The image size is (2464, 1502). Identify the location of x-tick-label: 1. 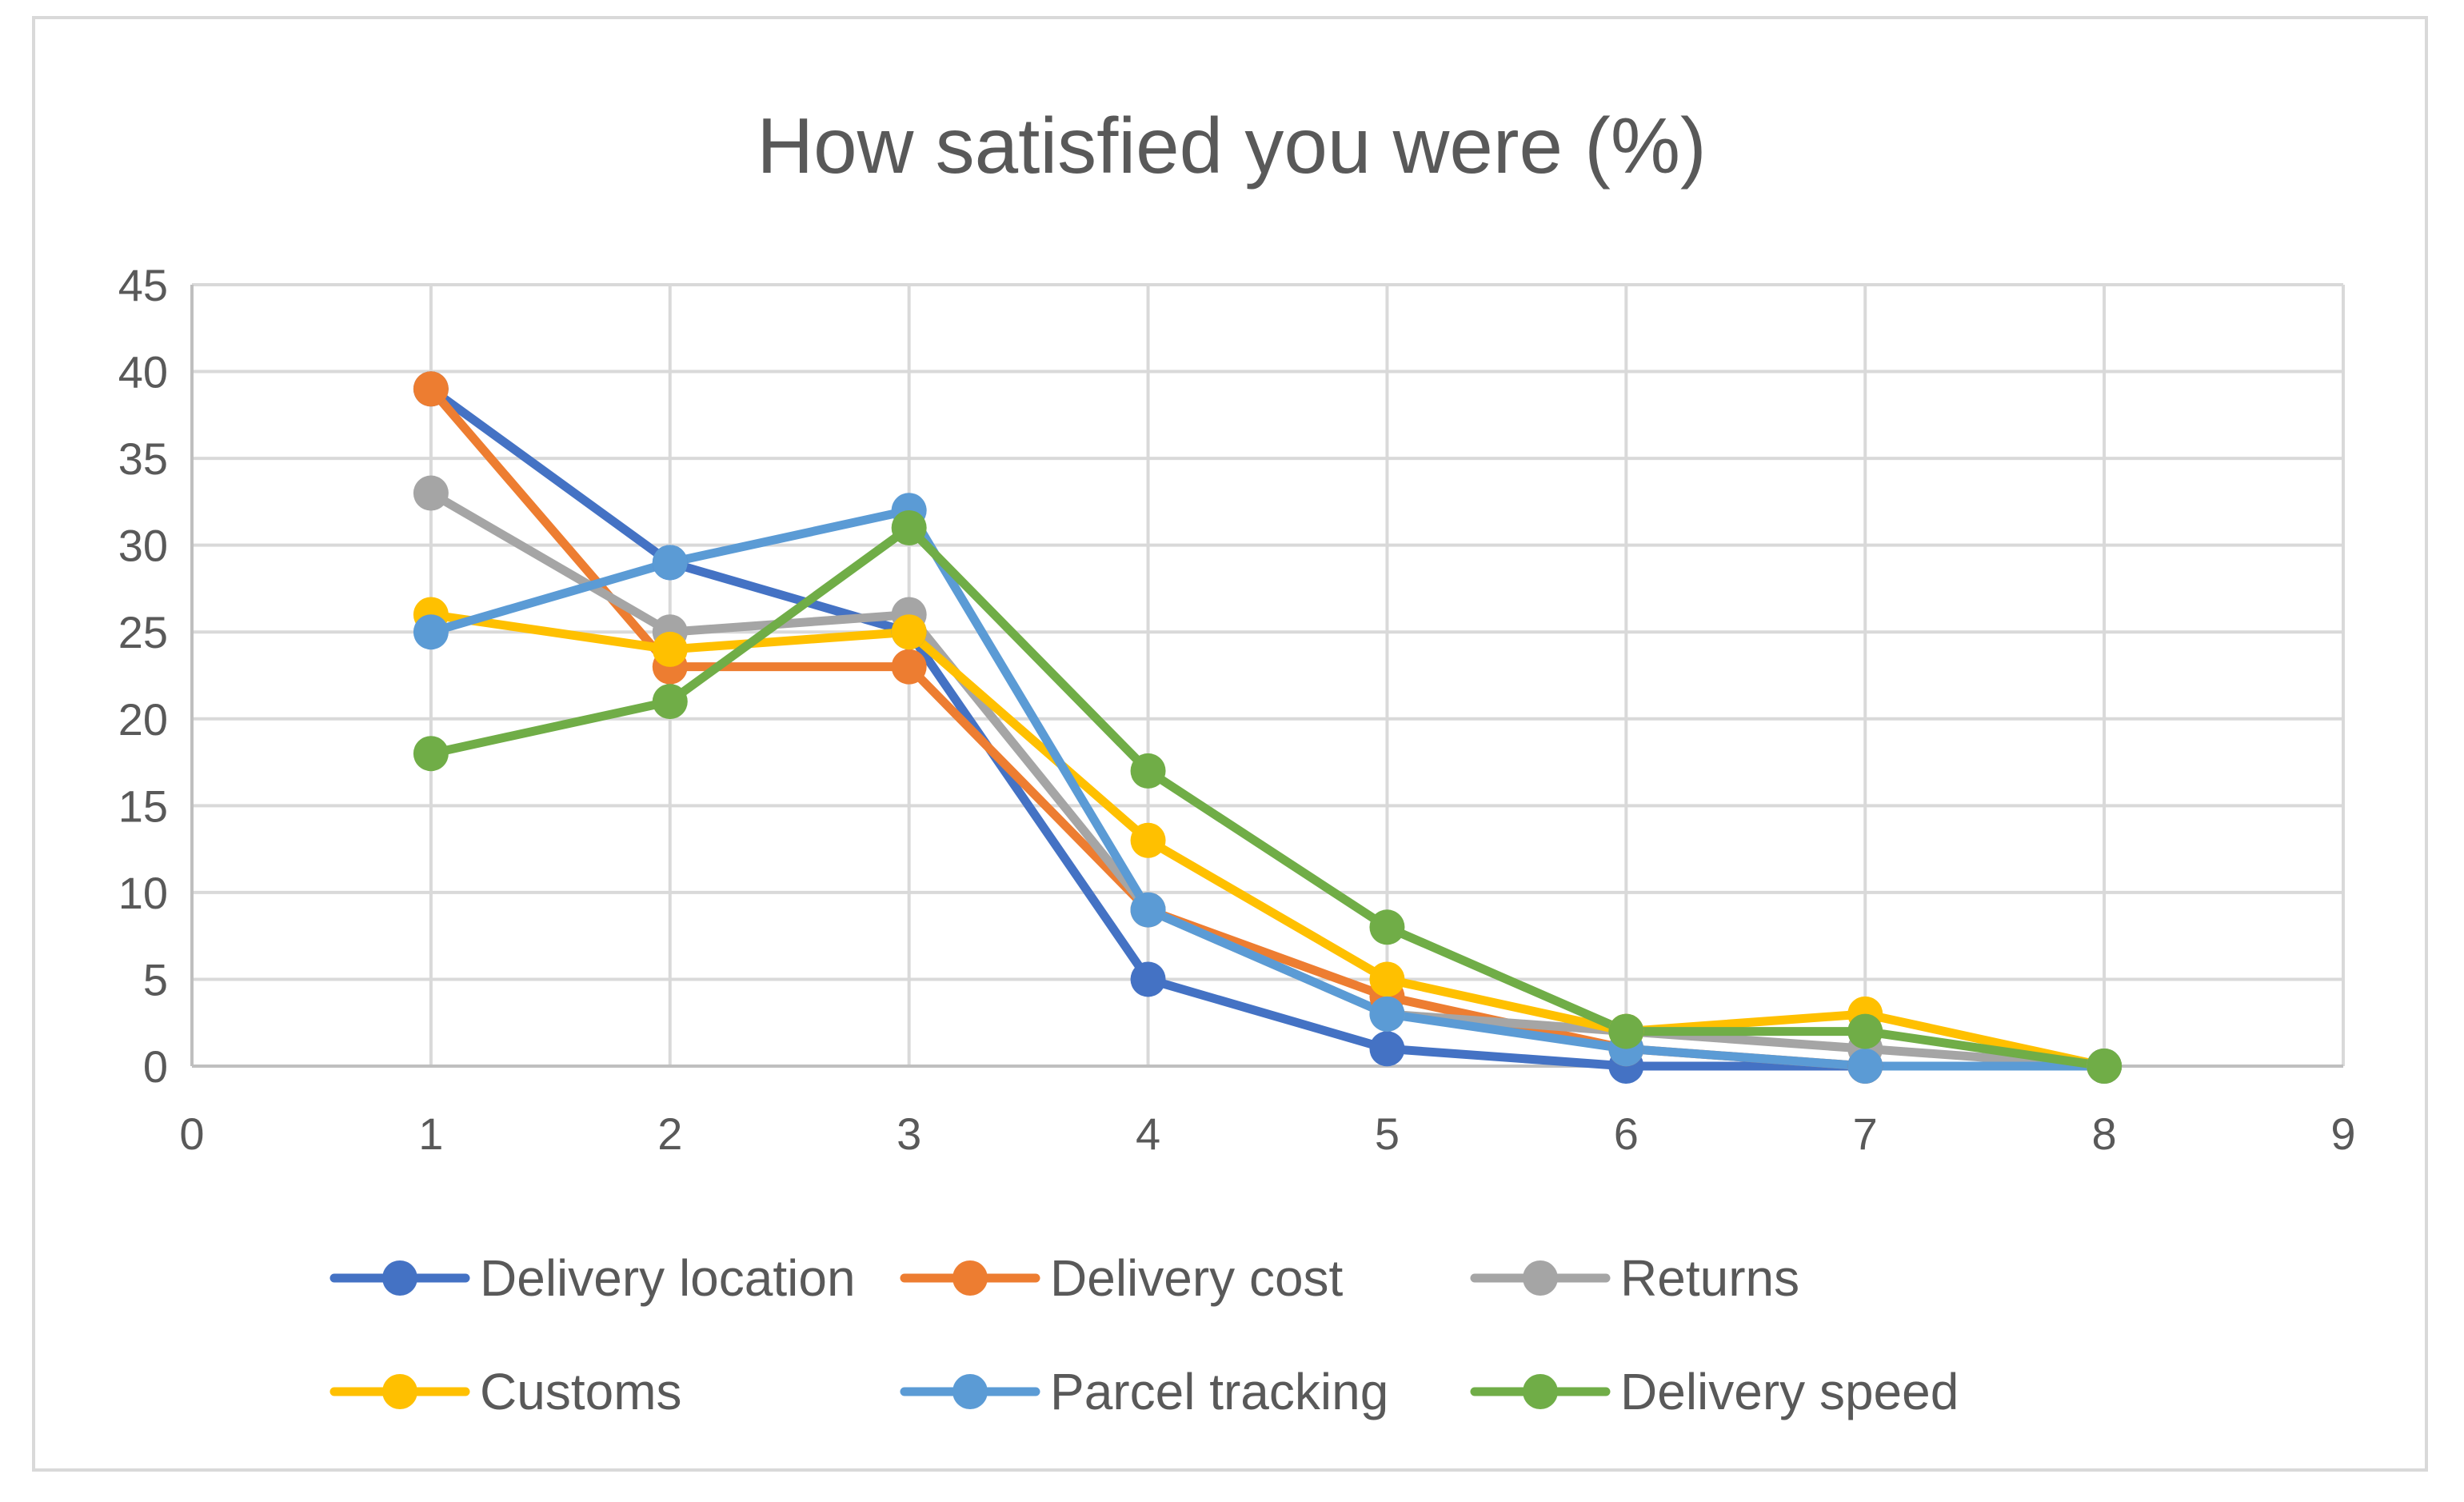
(430, 1134).